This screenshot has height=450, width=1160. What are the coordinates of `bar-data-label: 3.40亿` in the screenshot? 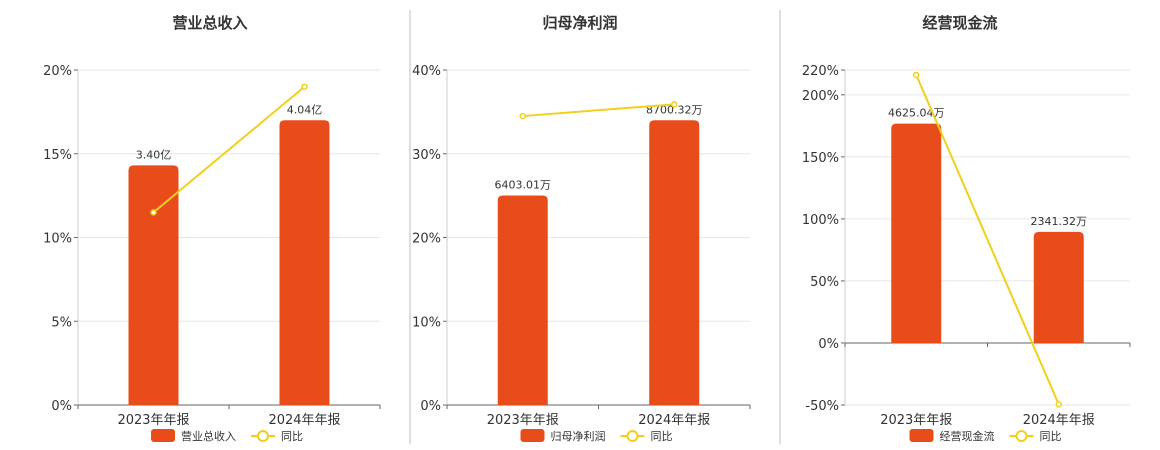 It's located at (154, 154).